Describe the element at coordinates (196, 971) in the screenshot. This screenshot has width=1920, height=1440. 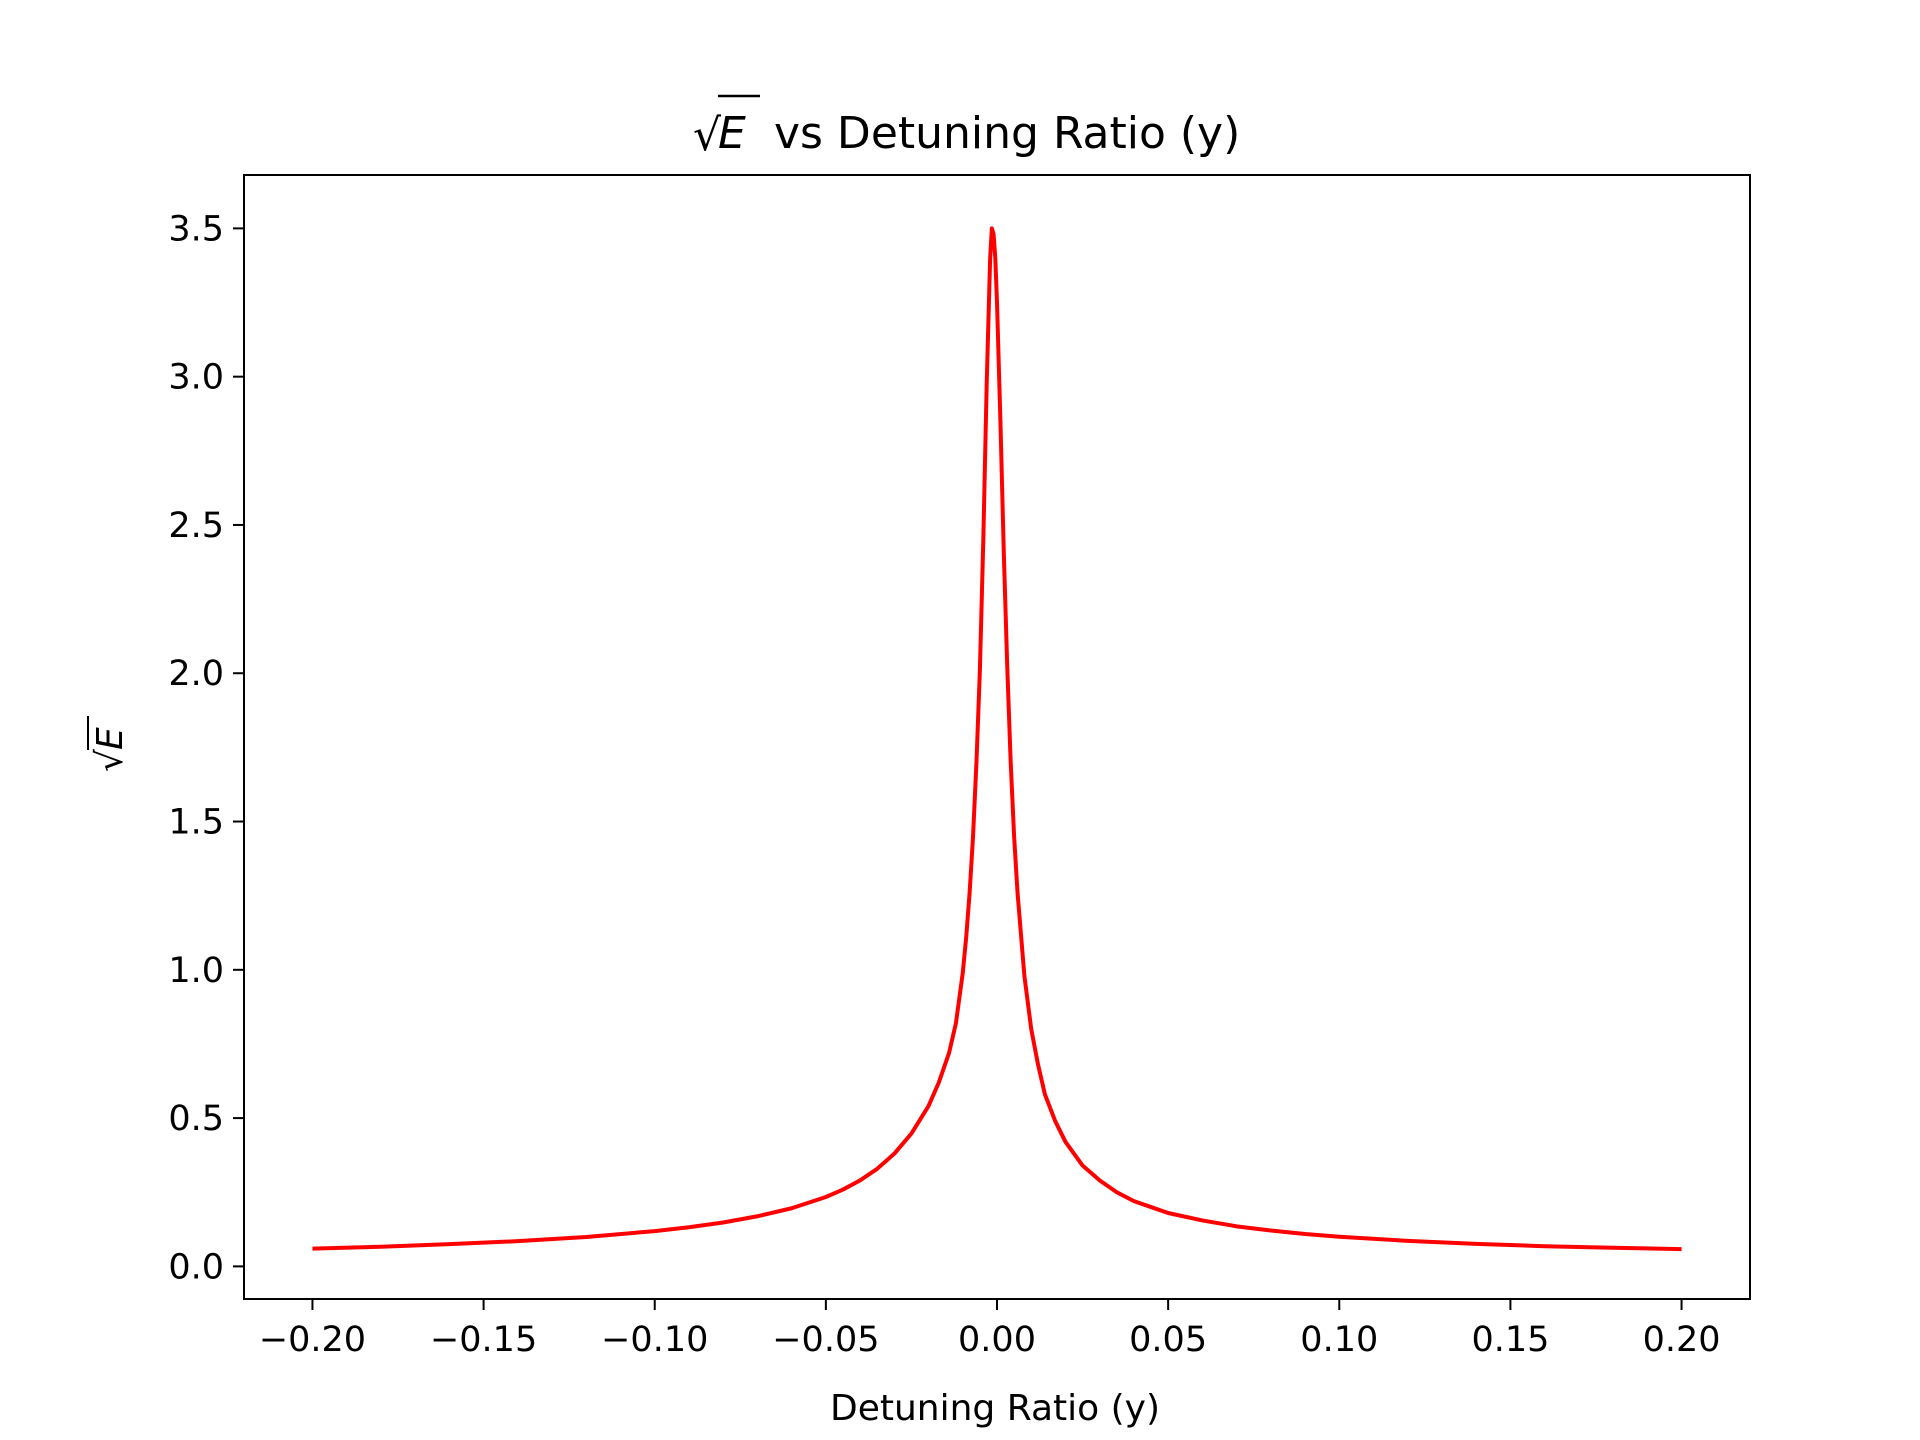
I see `y-tick-label: 1.0` at that location.